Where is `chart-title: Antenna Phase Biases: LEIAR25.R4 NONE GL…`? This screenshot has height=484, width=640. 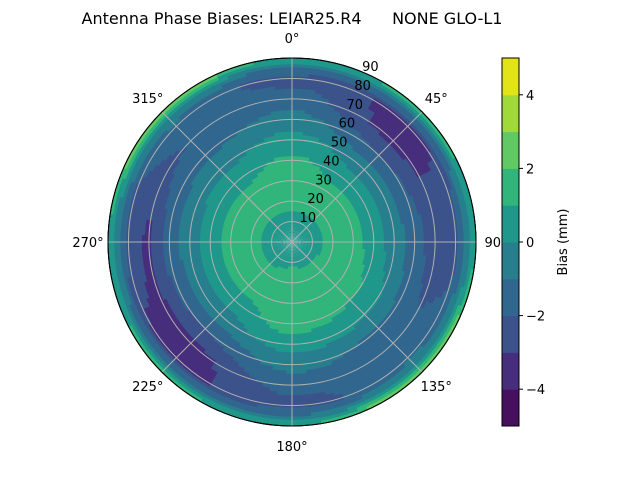 chart-title: Antenna Phase Biases: LEIAR25.R4 NONE GL… is located at coordinates (292, 18).